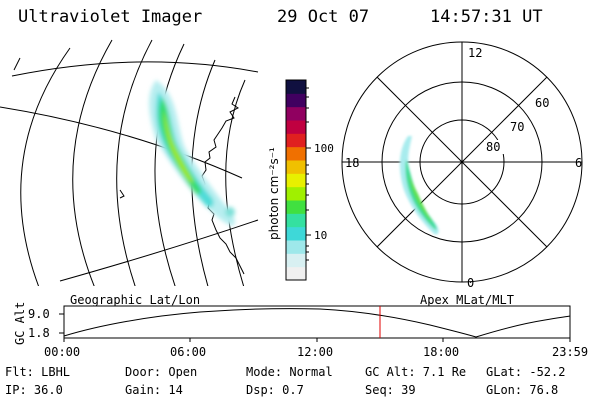 The width and height of the screenshot is (600, 400). Describe the element at coordinates (315, 352) in the screenshot. I see `timeline-x-tick-2: 12:00` at that location.